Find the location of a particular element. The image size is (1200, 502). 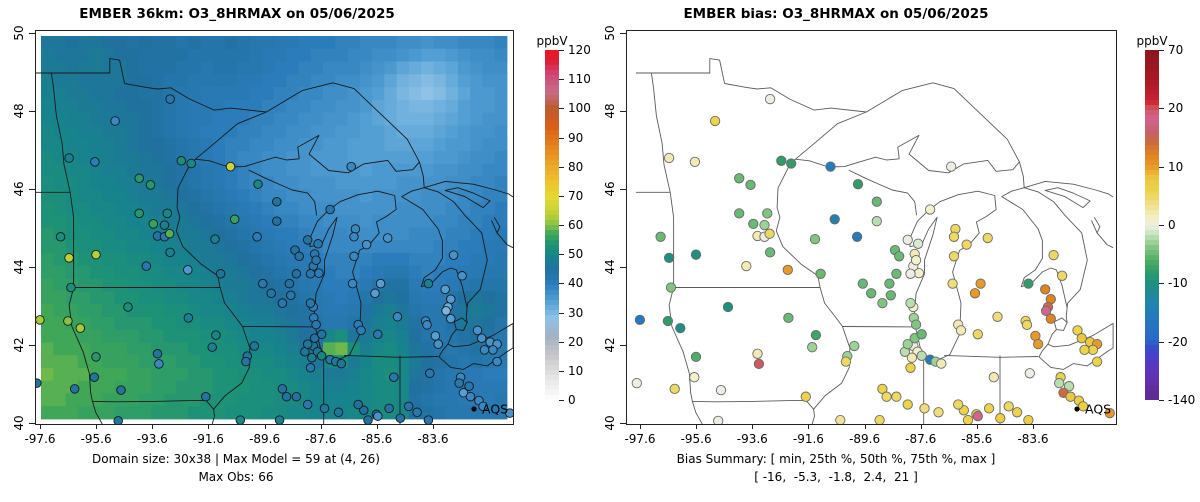

y-axis-tick-label: 40 is located at coordinates (610, 423).